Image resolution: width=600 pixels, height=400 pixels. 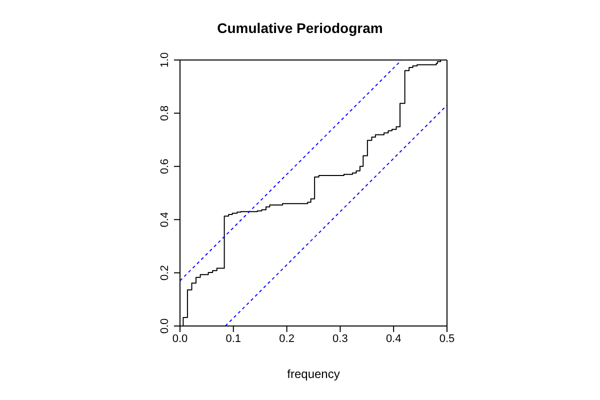 I want to click on y-tick-label: 0.8, so click(x=165, y=113).